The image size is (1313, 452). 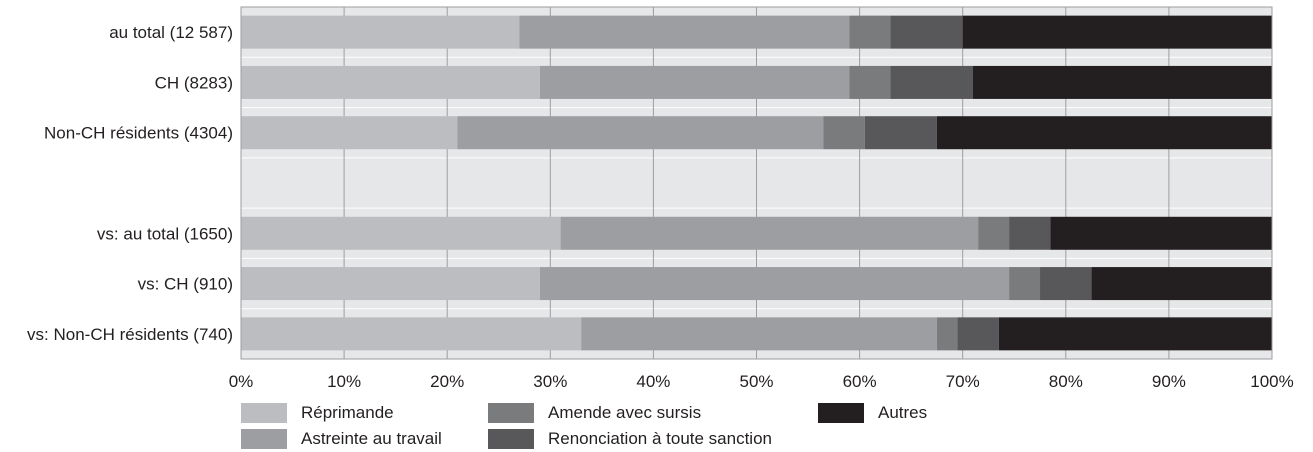 What do you see at coordinates (241, 381) in the screenshot?
I see `x-tick-label: 0%` at bounding box center [241, 381].